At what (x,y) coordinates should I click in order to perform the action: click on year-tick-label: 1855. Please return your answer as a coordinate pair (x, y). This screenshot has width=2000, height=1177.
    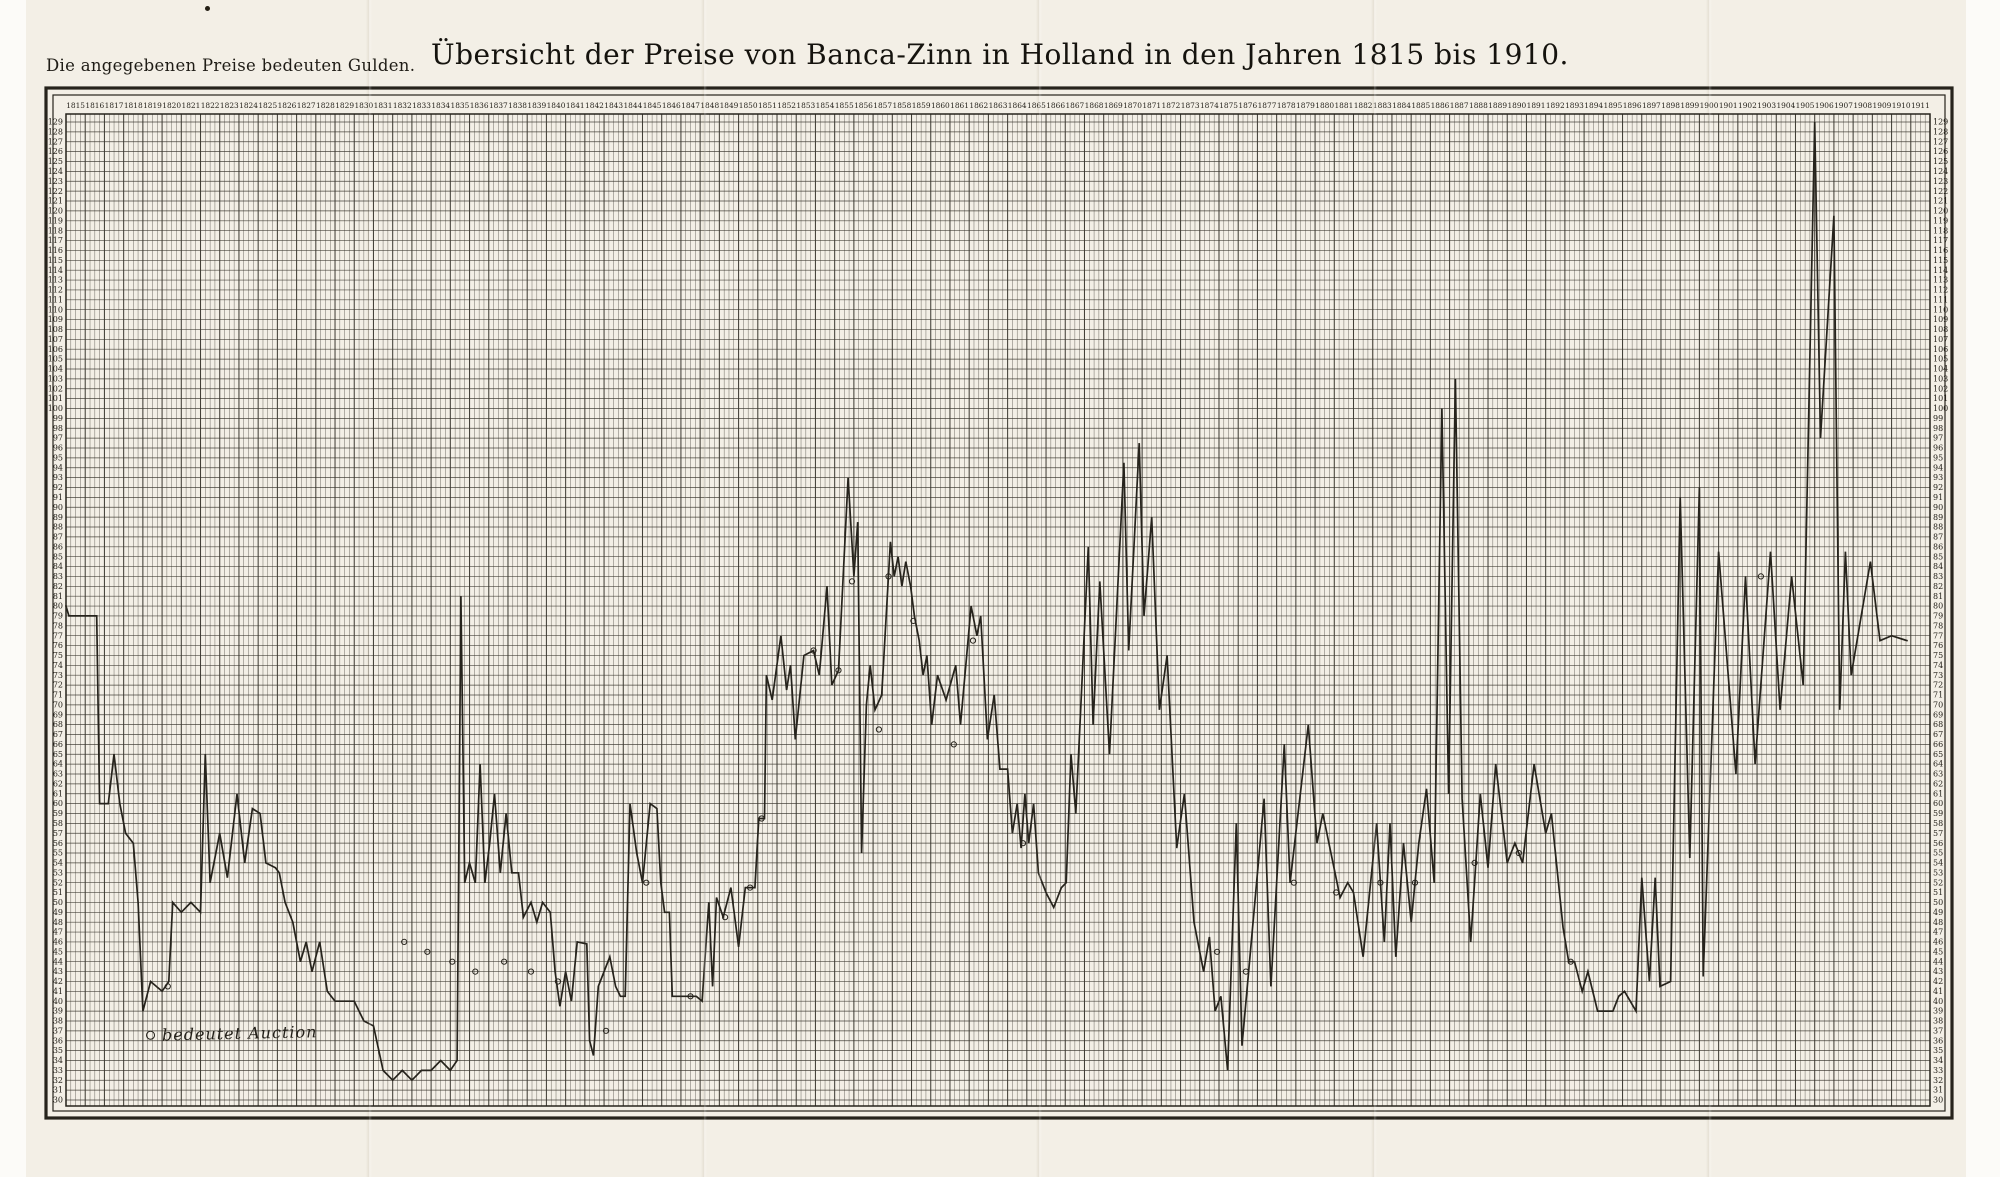
    Looking at the image, I should click on (844, 105).